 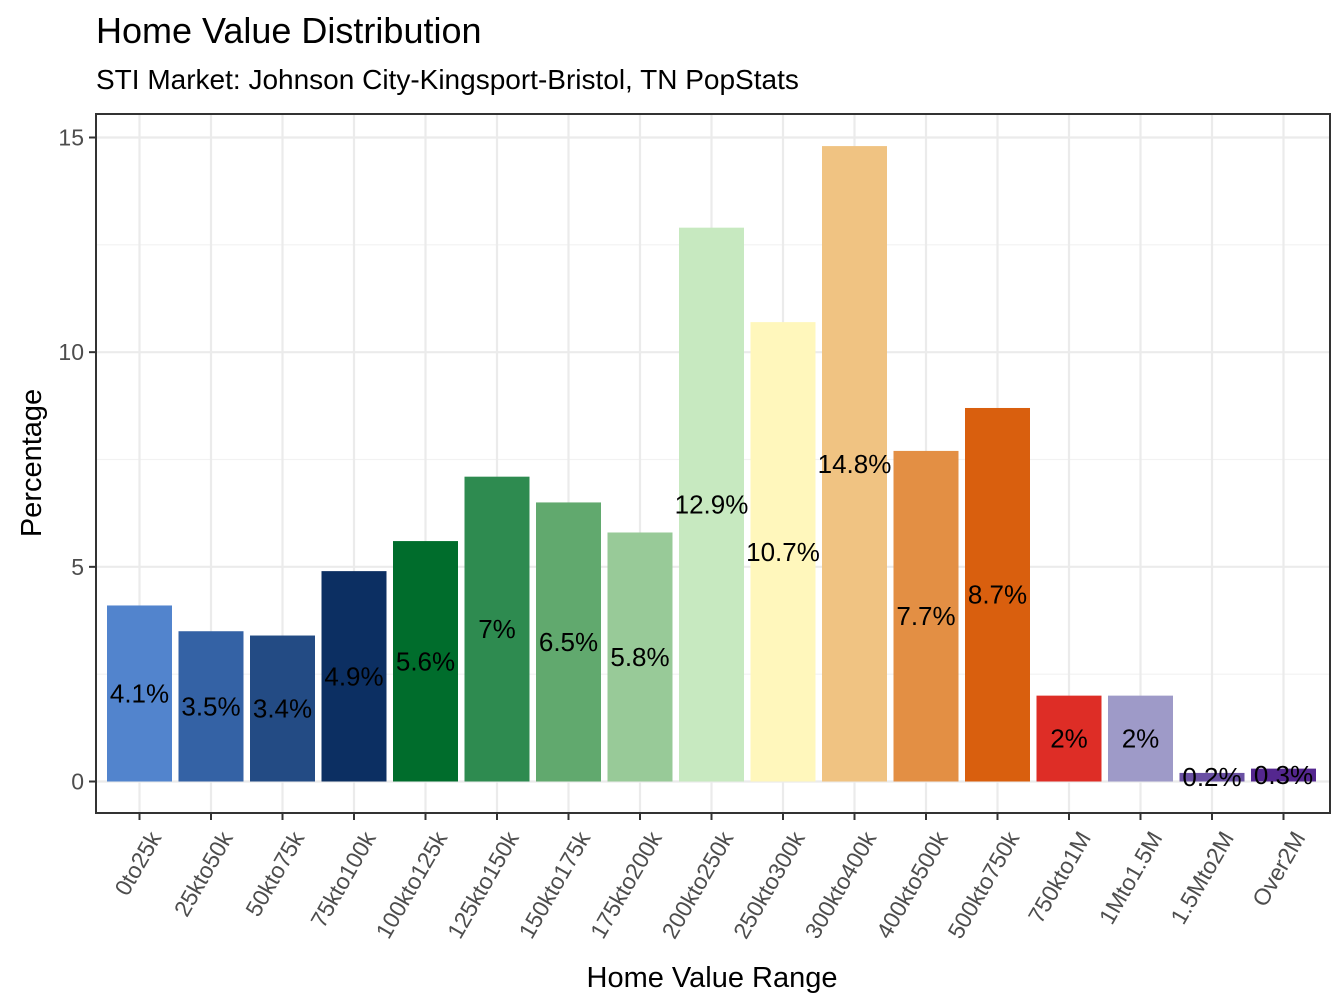 I want to click on x-tick-label-1Mto1.5M: 1Mto1.5M, so click(x=1131, y=878).